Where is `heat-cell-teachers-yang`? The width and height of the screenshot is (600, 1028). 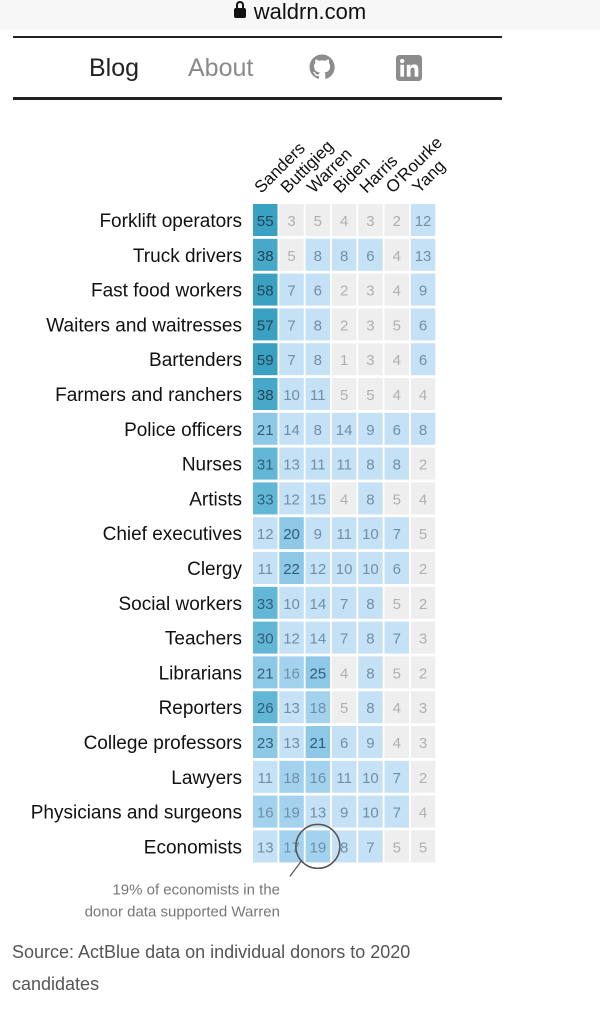 heat-cell-teachers-yang is located at coordinates (423, 637).